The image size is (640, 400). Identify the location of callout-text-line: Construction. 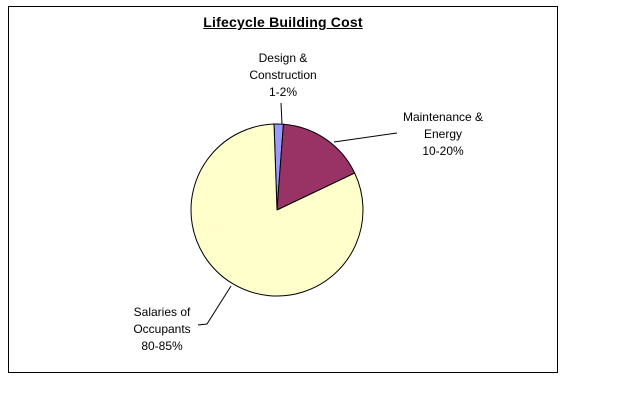
(283, 75).